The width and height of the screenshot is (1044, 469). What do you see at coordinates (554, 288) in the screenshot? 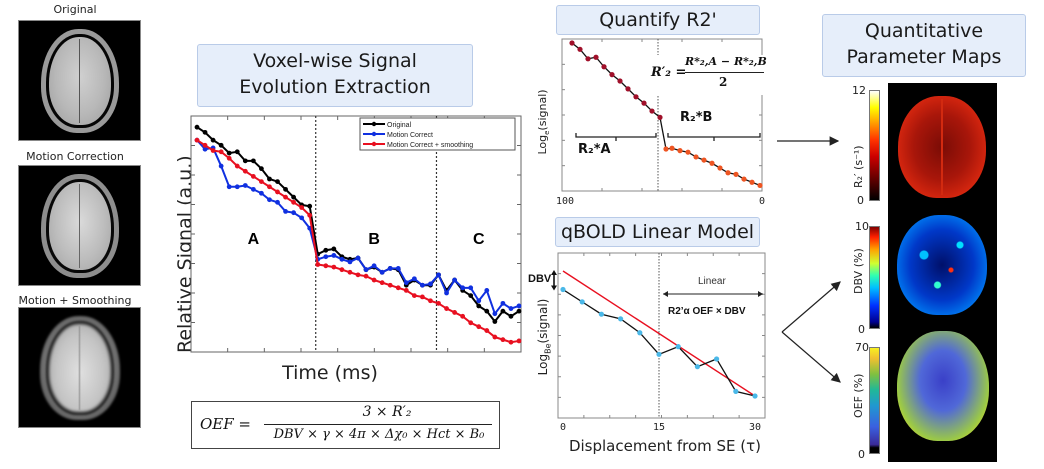
I see `dbv-arrow-down-head` at bounding box center [554, 288].